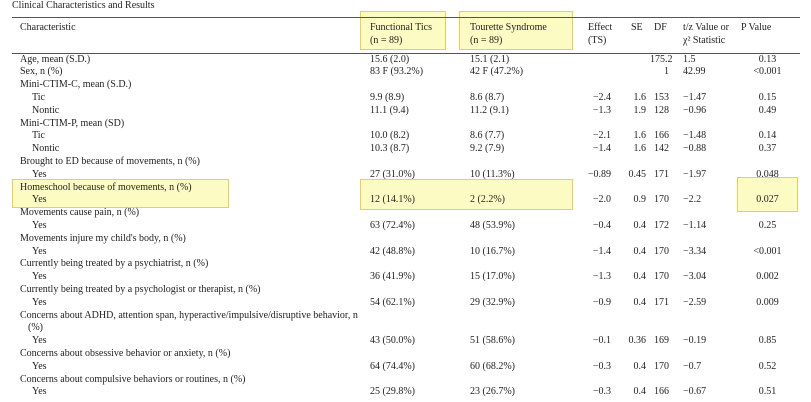 Image resolution: width=811 pixels, height=402 pixels. Describe the element at coordinates (640, 110) in the screenshot. I see `cell: 1.9` at that location.